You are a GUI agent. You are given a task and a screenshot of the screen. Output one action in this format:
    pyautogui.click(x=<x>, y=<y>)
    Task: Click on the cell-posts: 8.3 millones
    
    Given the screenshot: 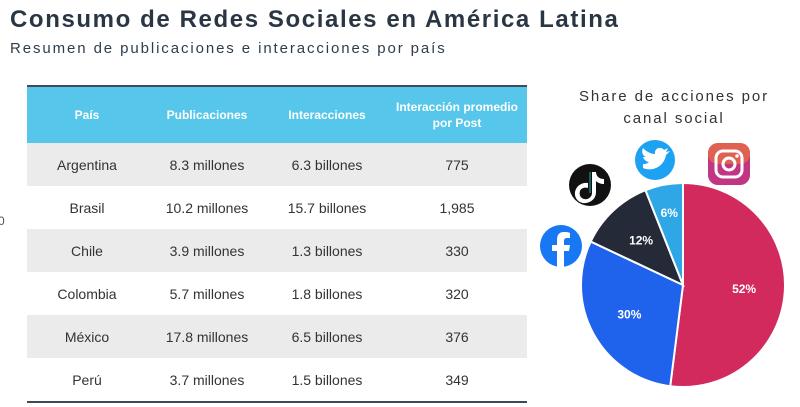 What is the action you would take?
    pyautogui.click(x=207, y=164)
    